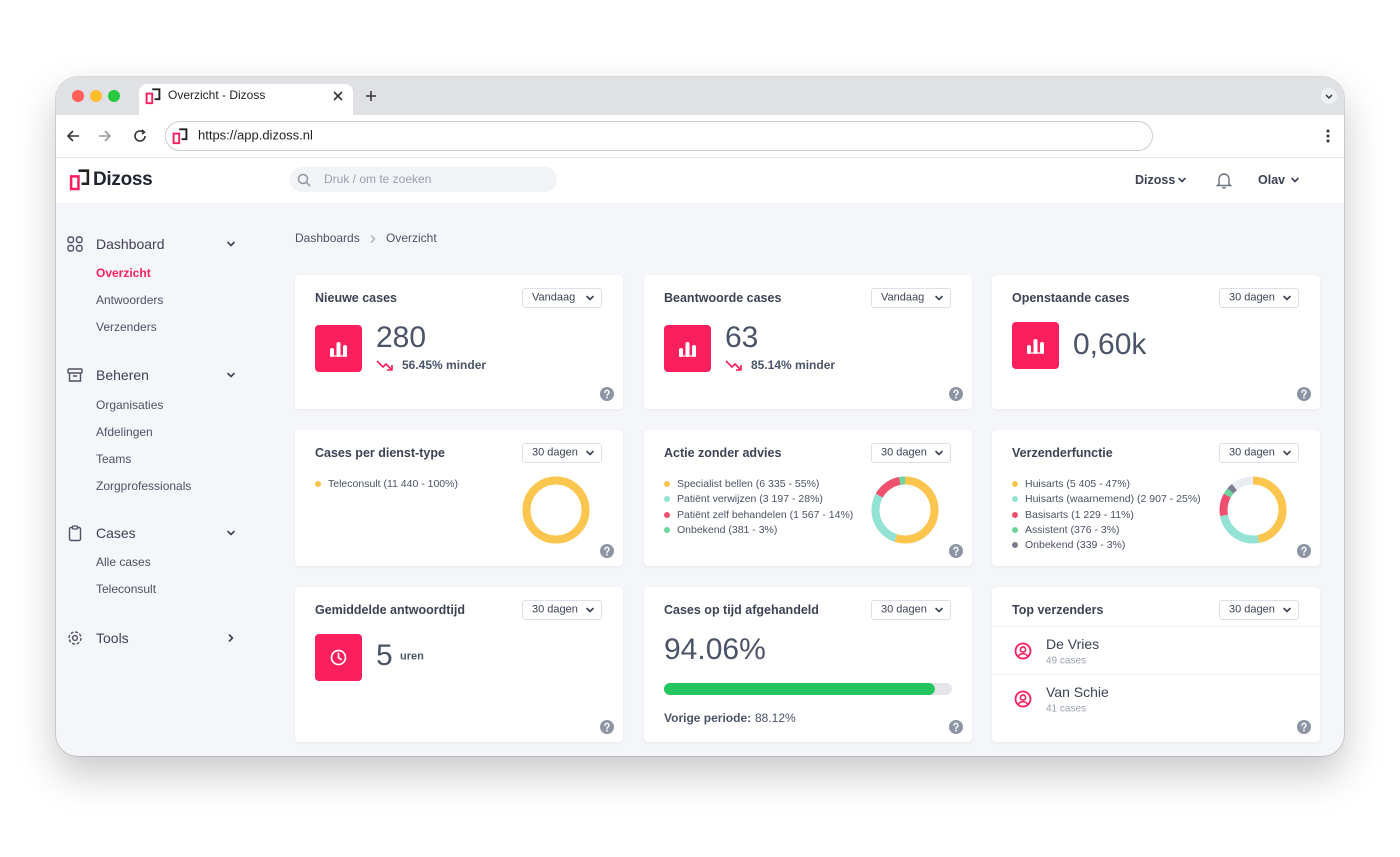 The width and height of the screenshot is (1400, 857). What do you see at coordinates (904, 452) in the screenshot?
I see `period-label: 30 dagen` at bounding box center [904, 452].